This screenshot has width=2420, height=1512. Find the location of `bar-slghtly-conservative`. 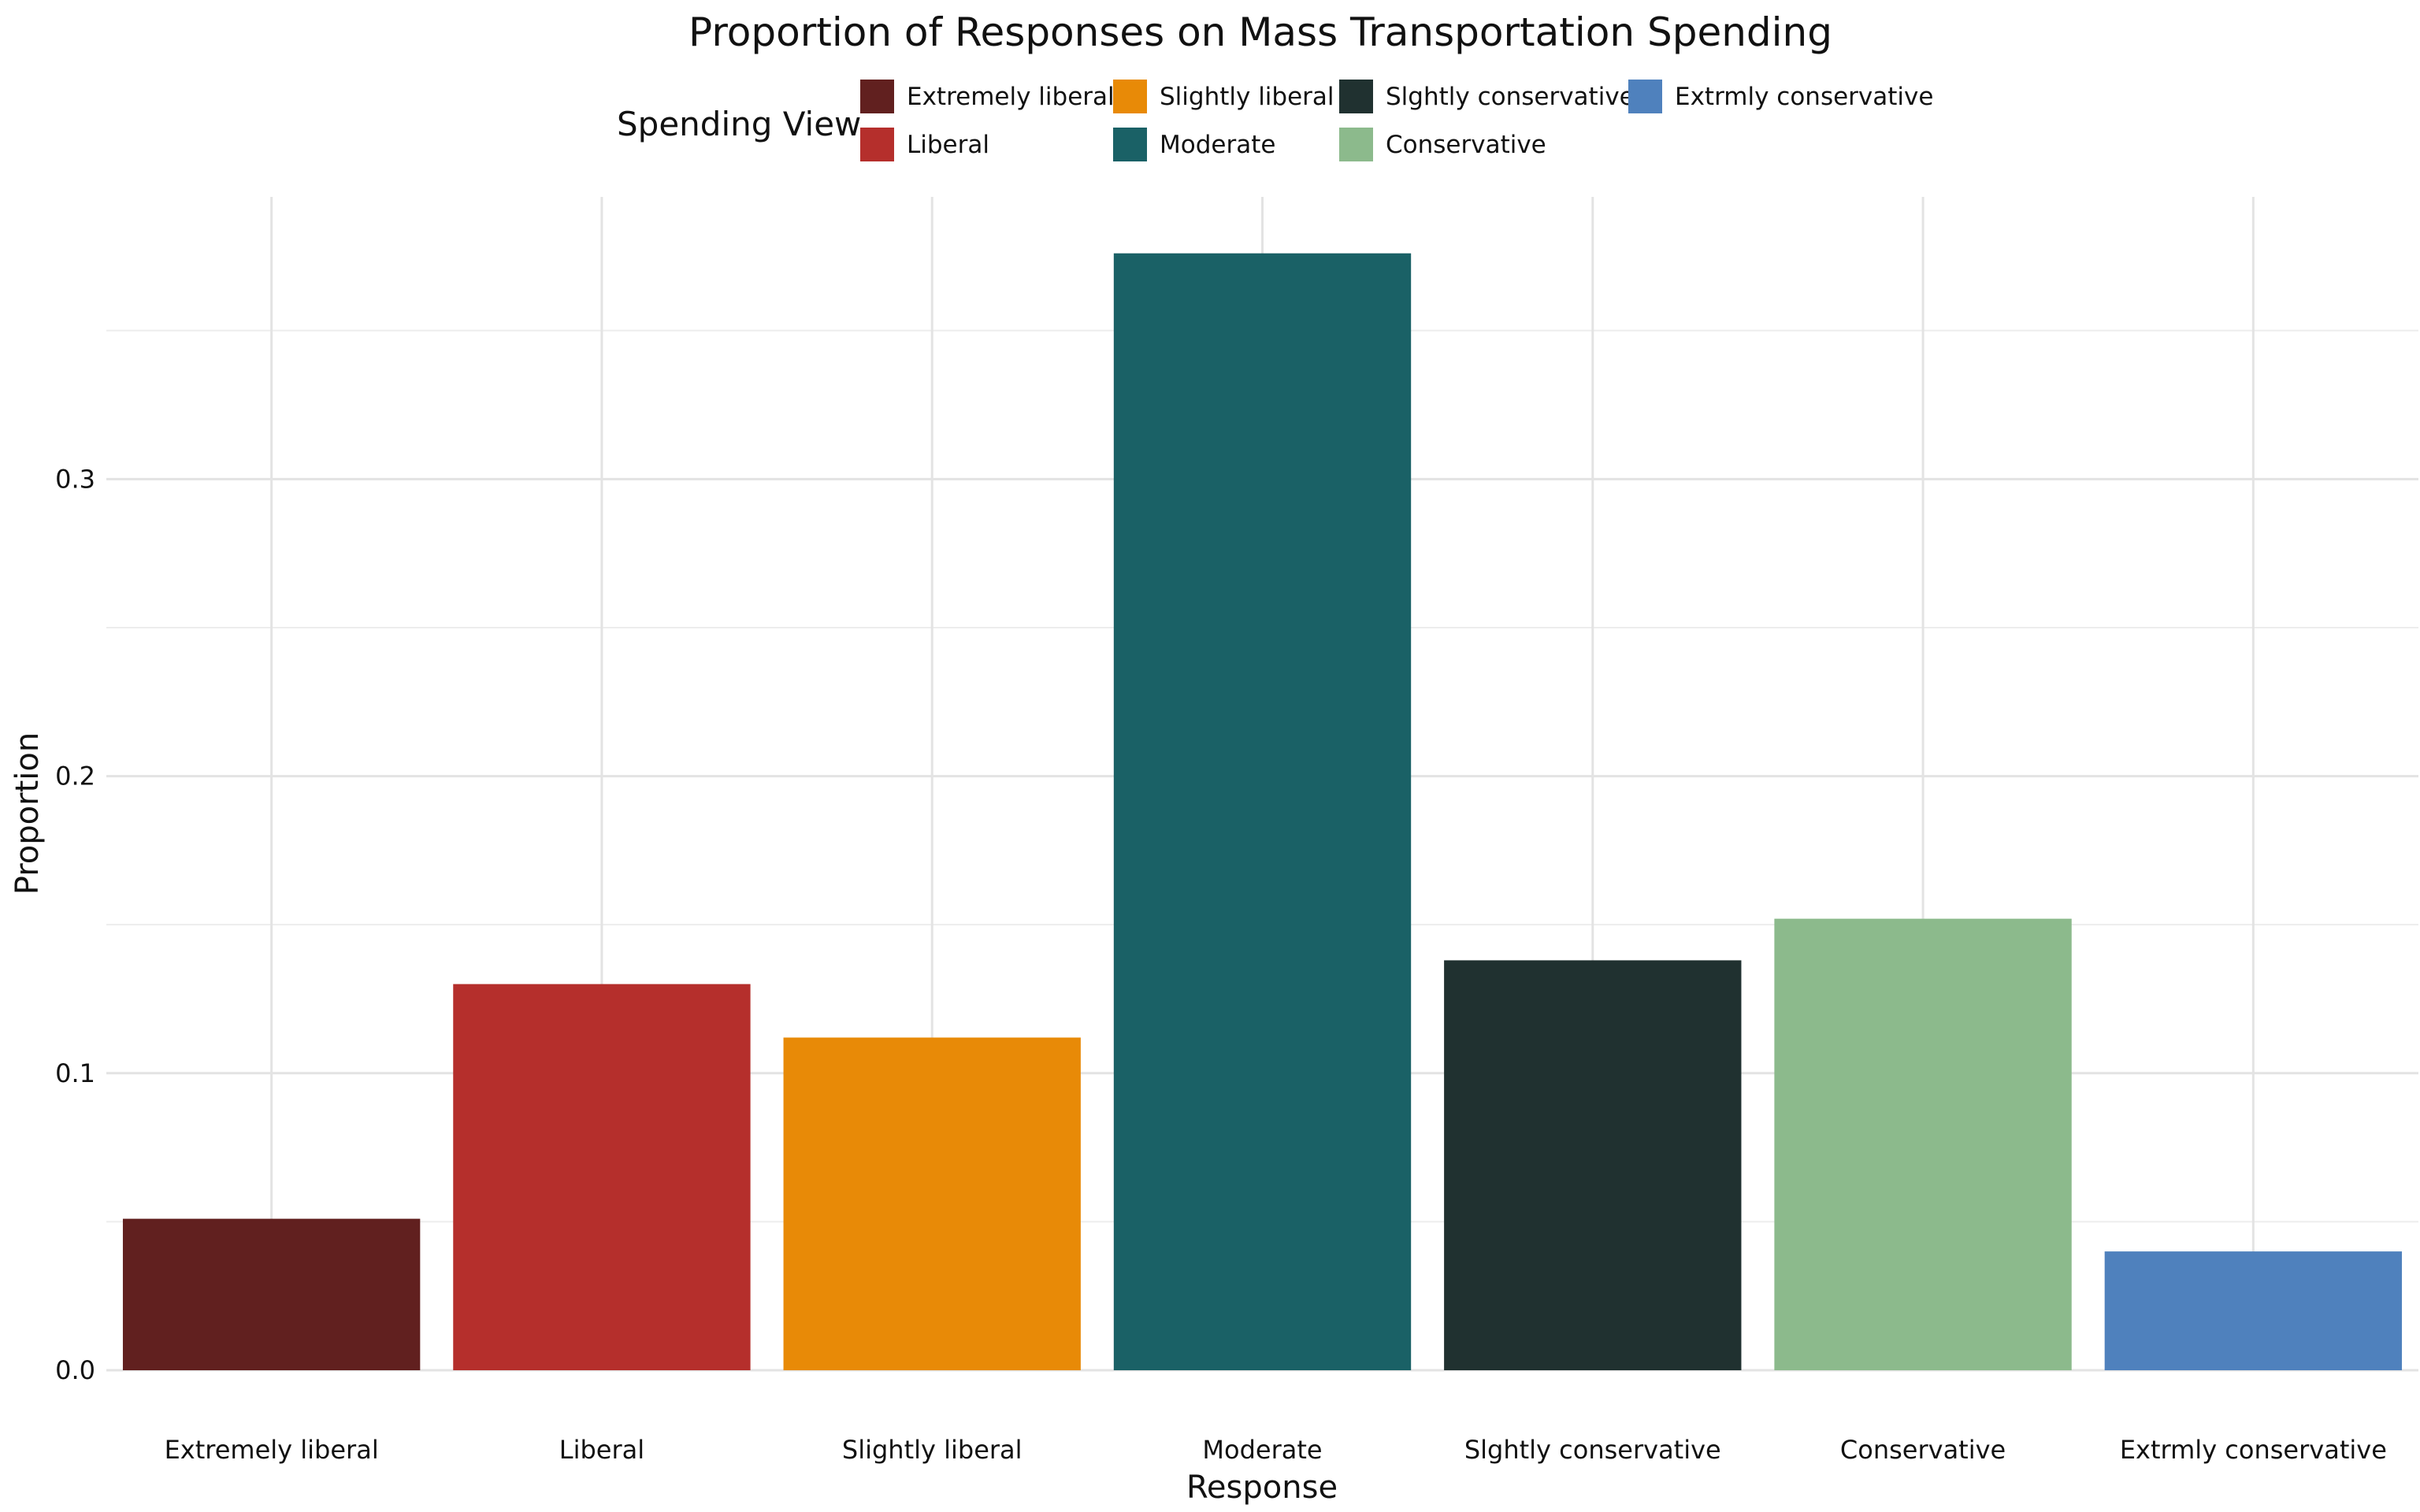

bar-slghtly-conservative is located at coordinates (1593, 1165).